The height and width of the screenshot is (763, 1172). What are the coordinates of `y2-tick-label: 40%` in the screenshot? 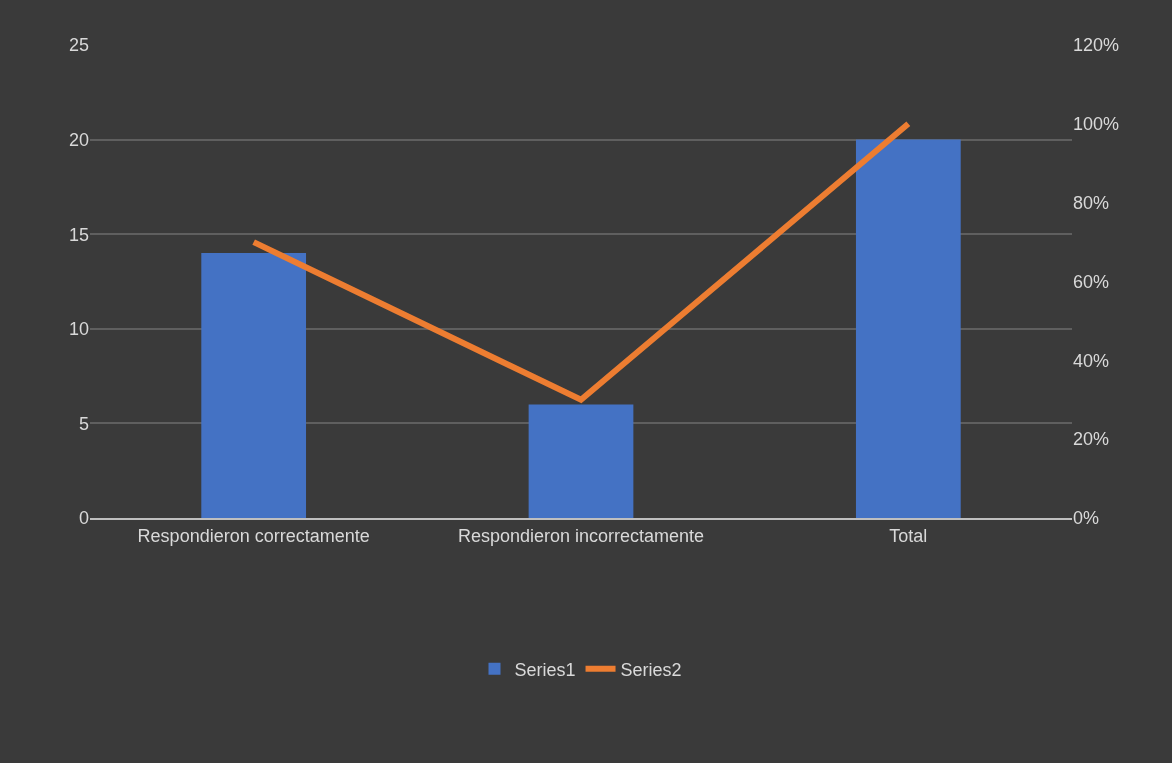 It's located at (1091, 360).